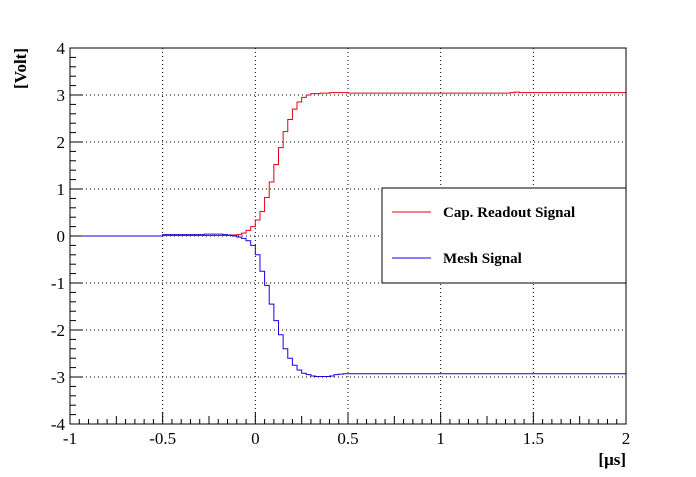  I want to click on x-tick-label: 0.5, so click(347, 438).